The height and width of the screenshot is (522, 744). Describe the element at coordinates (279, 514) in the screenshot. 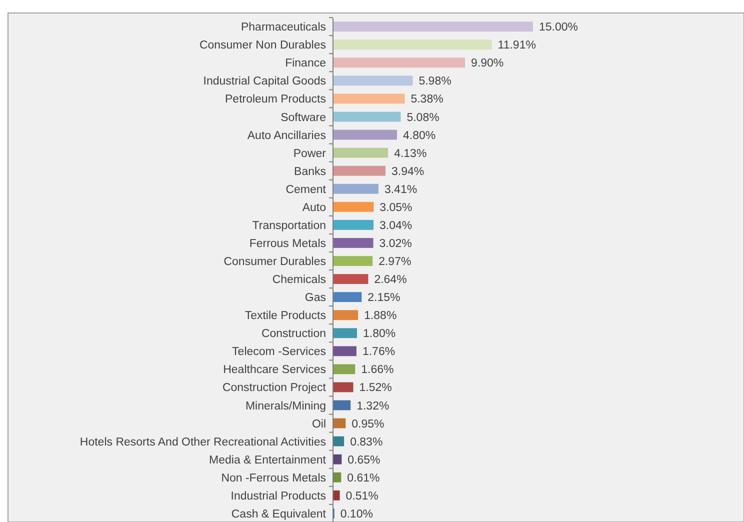

I see `y-tick-label: Cash & Equivalent` at that location.